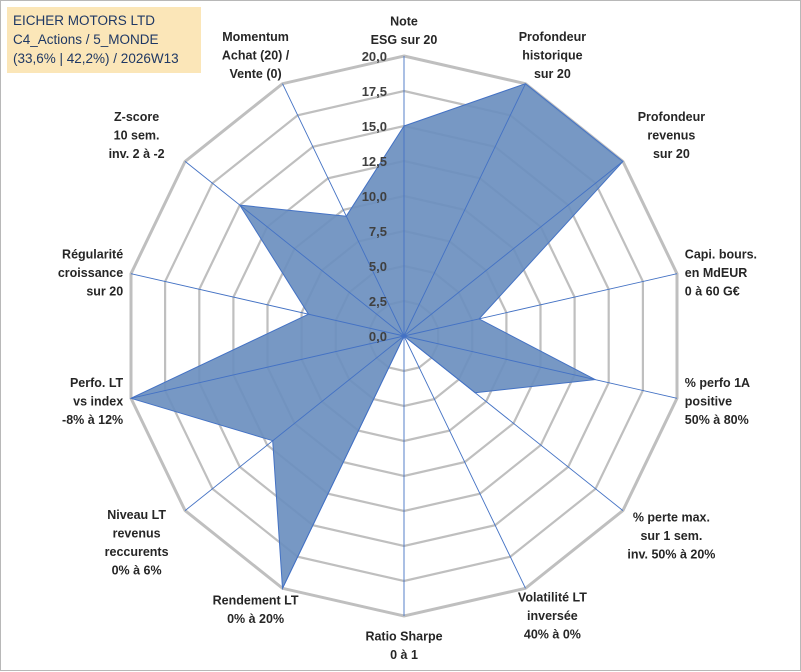 The height and width of the screenshot is (672, 801). I want to click on axis-label-line: -8% à 12%, so click(92, 420).